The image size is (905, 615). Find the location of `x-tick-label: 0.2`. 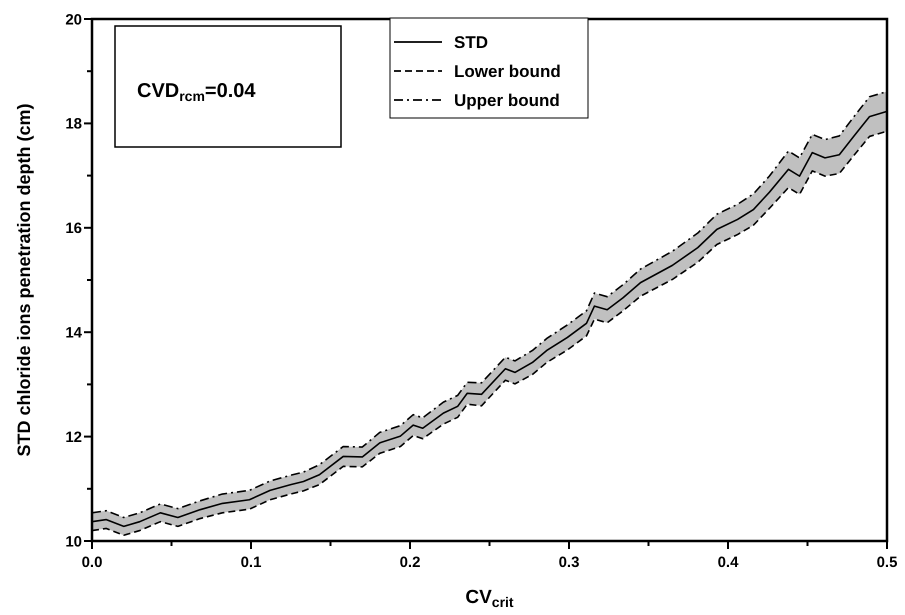

x-tick-label: 0.2 is located at coordinates (410, 562).